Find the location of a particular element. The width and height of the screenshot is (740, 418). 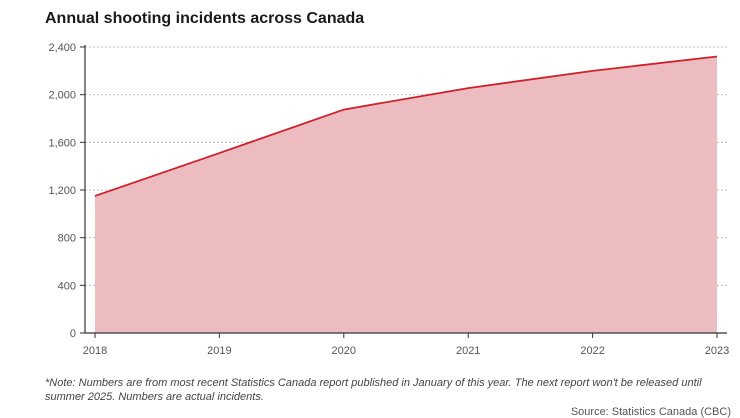

y-tick-label: 1,600 is located at coordinates (62, 143).